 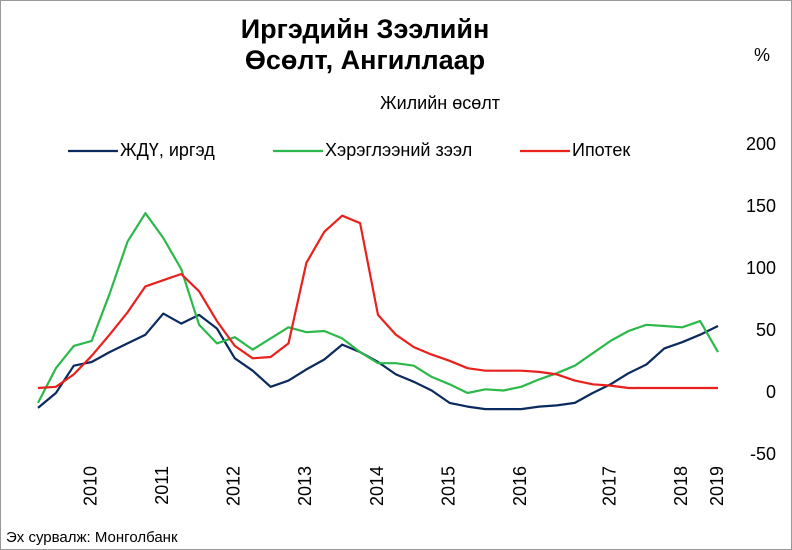 What do you see at coordinates (92, 537) in the screenshot?
I see `source: Эх сурвалж: Монголбанк` at bounding box center [92, 537].